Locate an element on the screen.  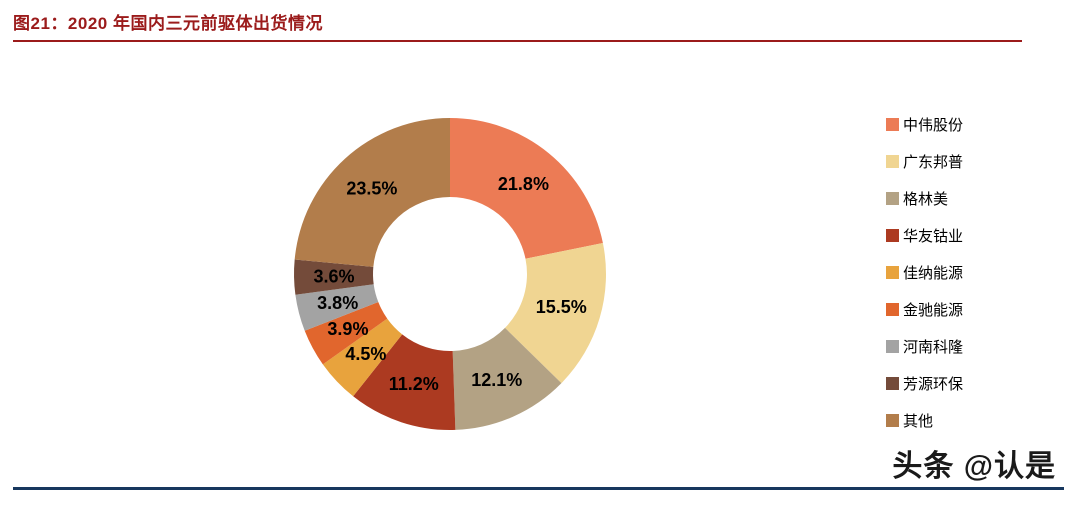
title-divider is located at coordinates (517, 41).